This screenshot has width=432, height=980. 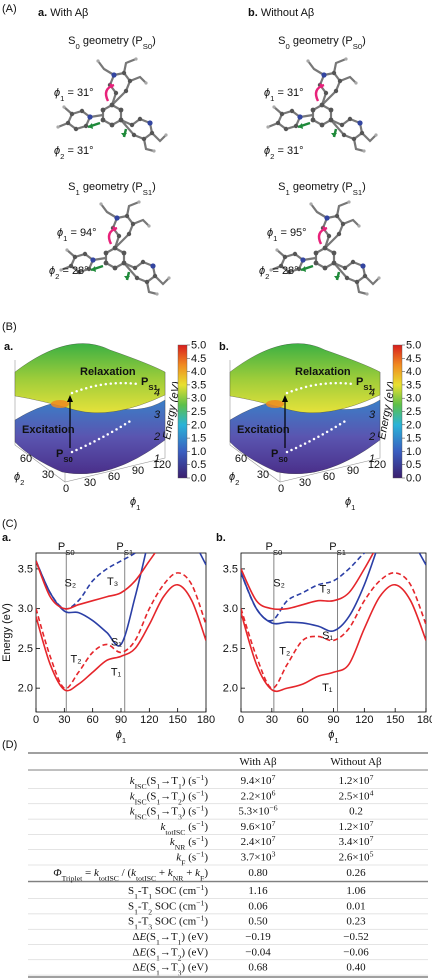 What do you see at coordinates (81, 233) in the screenshot?
I see `text-run: = 94°` at bounding box center [81, 233].